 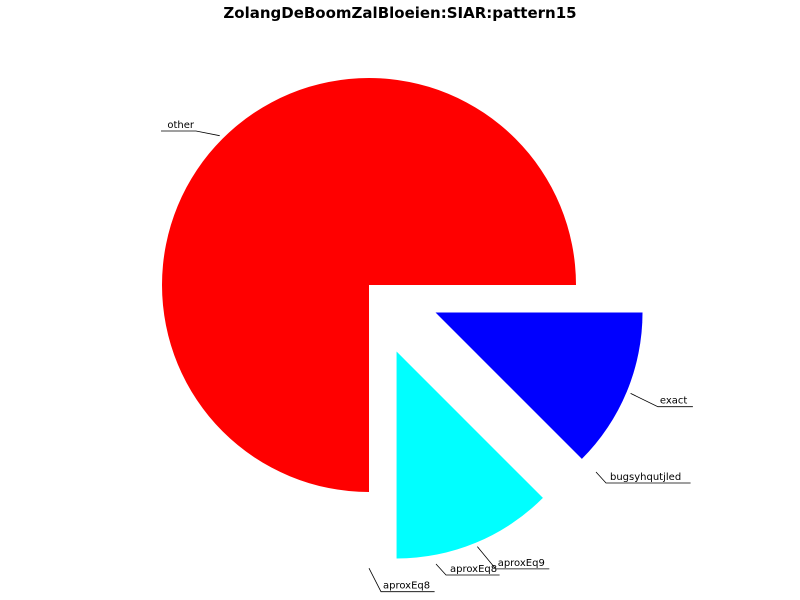 What do you see at coordinates (645, 477) in the screenshot?
I see `overlapping-label-0: bugsyhqutjled` at bounding box center [645, 477].